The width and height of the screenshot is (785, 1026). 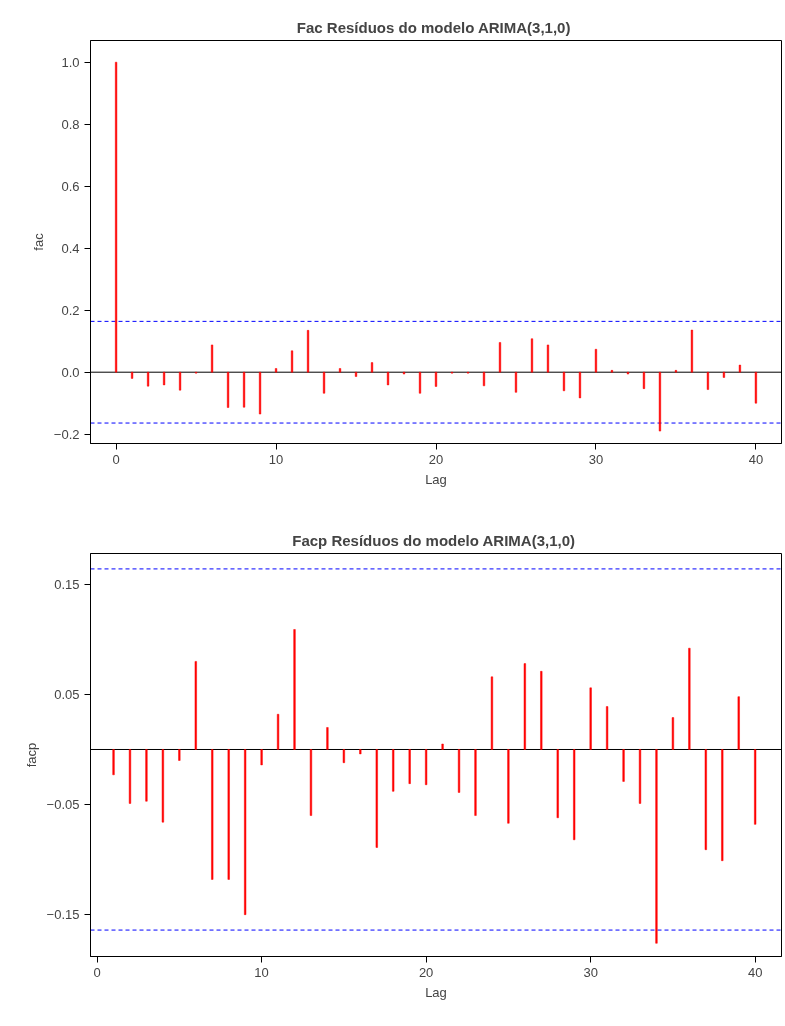 What do you see at coordinates (433, 27) in the screenshot?
I see `chart-title: Fac Resíduos do modelo ARIMA(3,1,0)` at bounding box center [433, 27].